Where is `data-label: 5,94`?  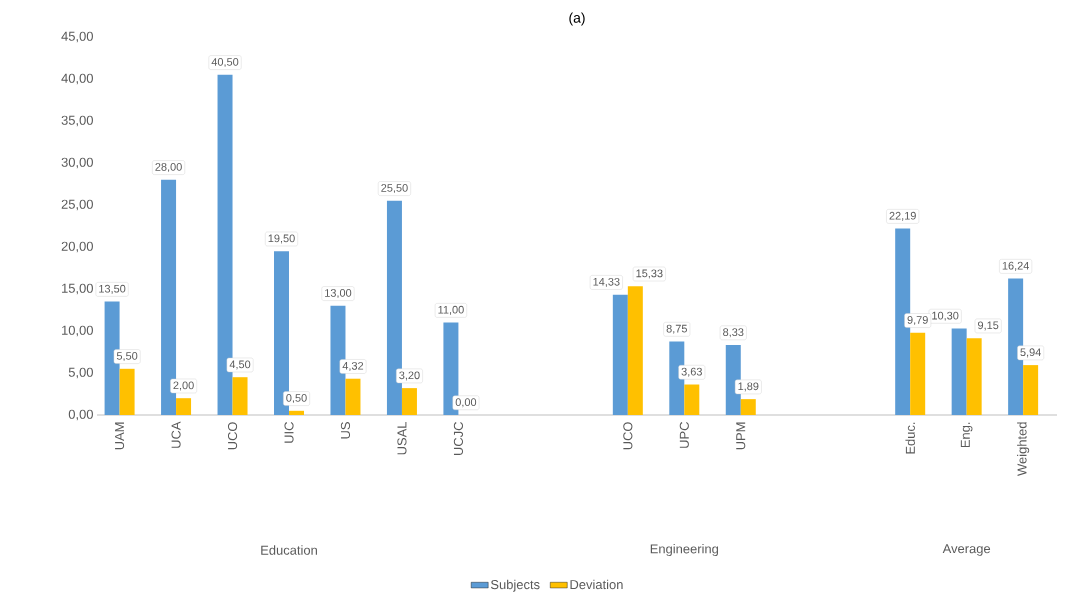 data-label: 5,94 is located at coordinates (1030, 353).